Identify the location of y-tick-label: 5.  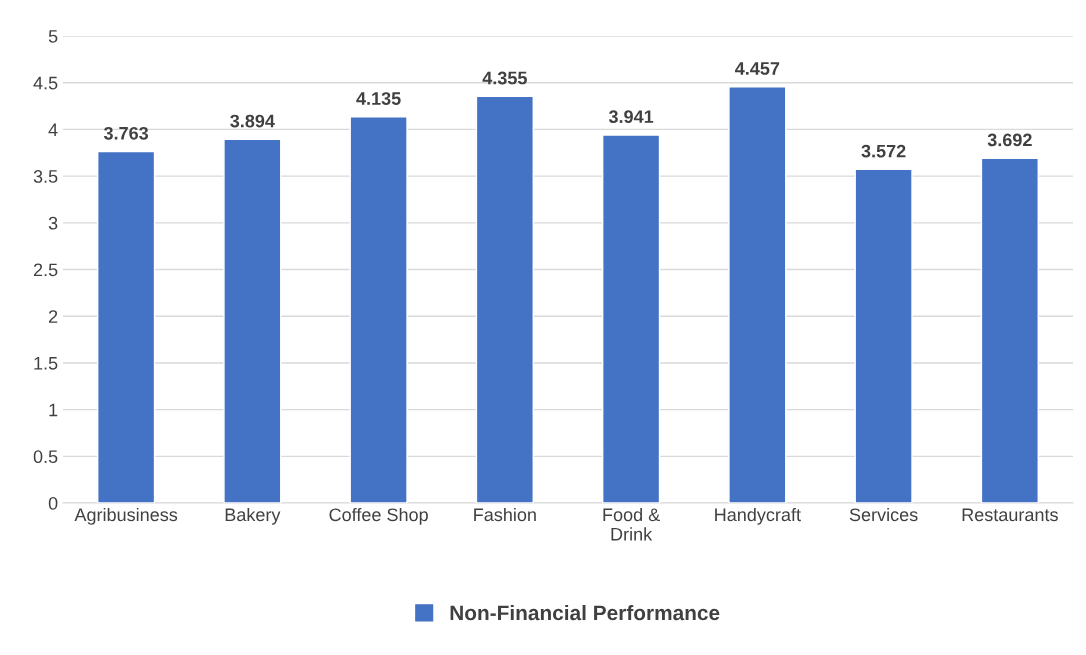
(53, 36).